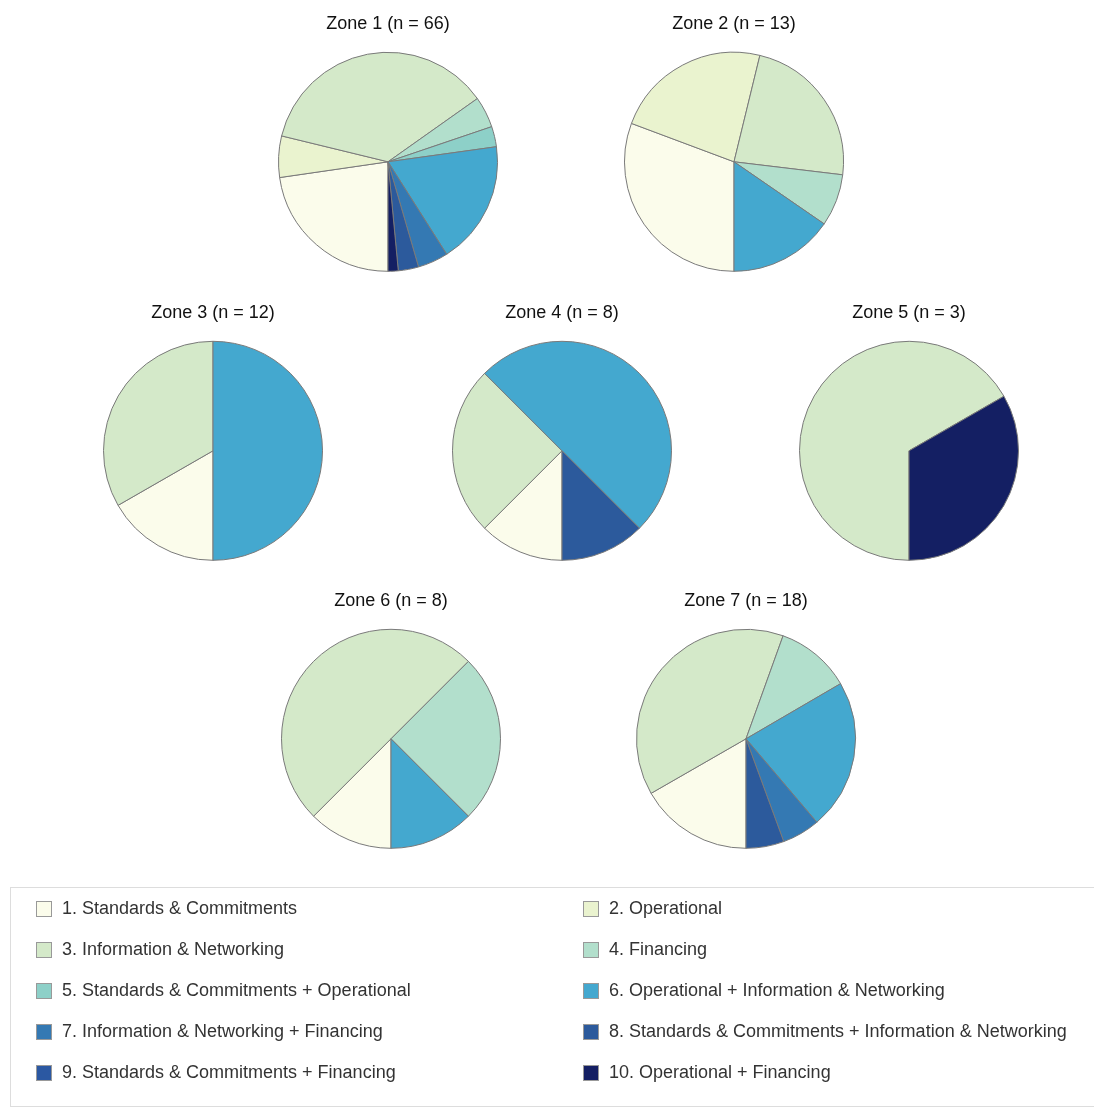  Describe the element at coordinates (909, 311) in the screenshot. I see `chart-title: Zone 5 (n = 3)` at that location.